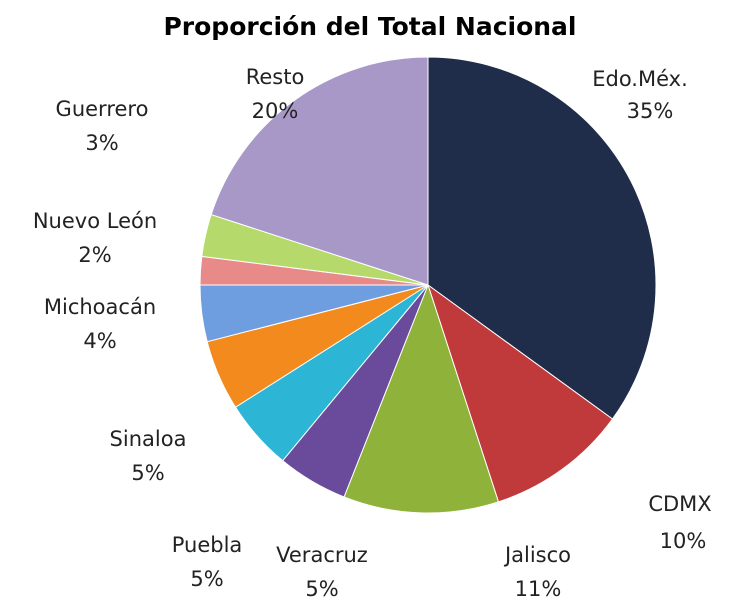 Image resolution: width=740 pixels, height=613 pixels. What do you see at coordinates (537, 555) in the screenshot?
I see `slice-label: Jalisco` at bounding box center [537, 555].